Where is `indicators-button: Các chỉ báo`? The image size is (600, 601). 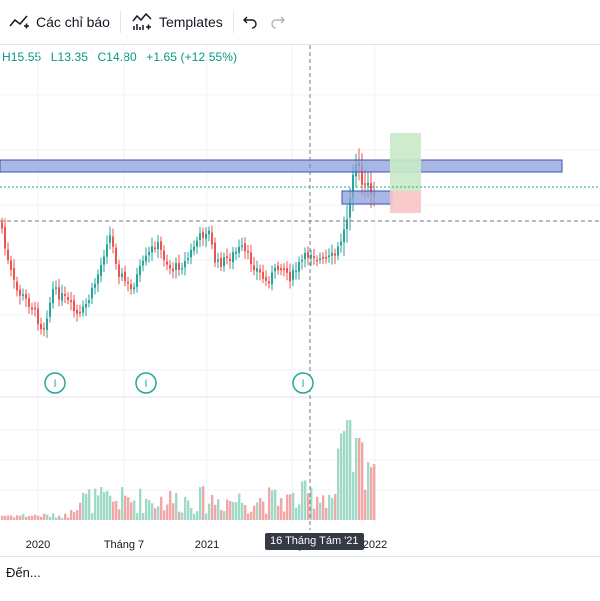 indicators-button: Các chỉ báo is located at coordinates (59, 22).